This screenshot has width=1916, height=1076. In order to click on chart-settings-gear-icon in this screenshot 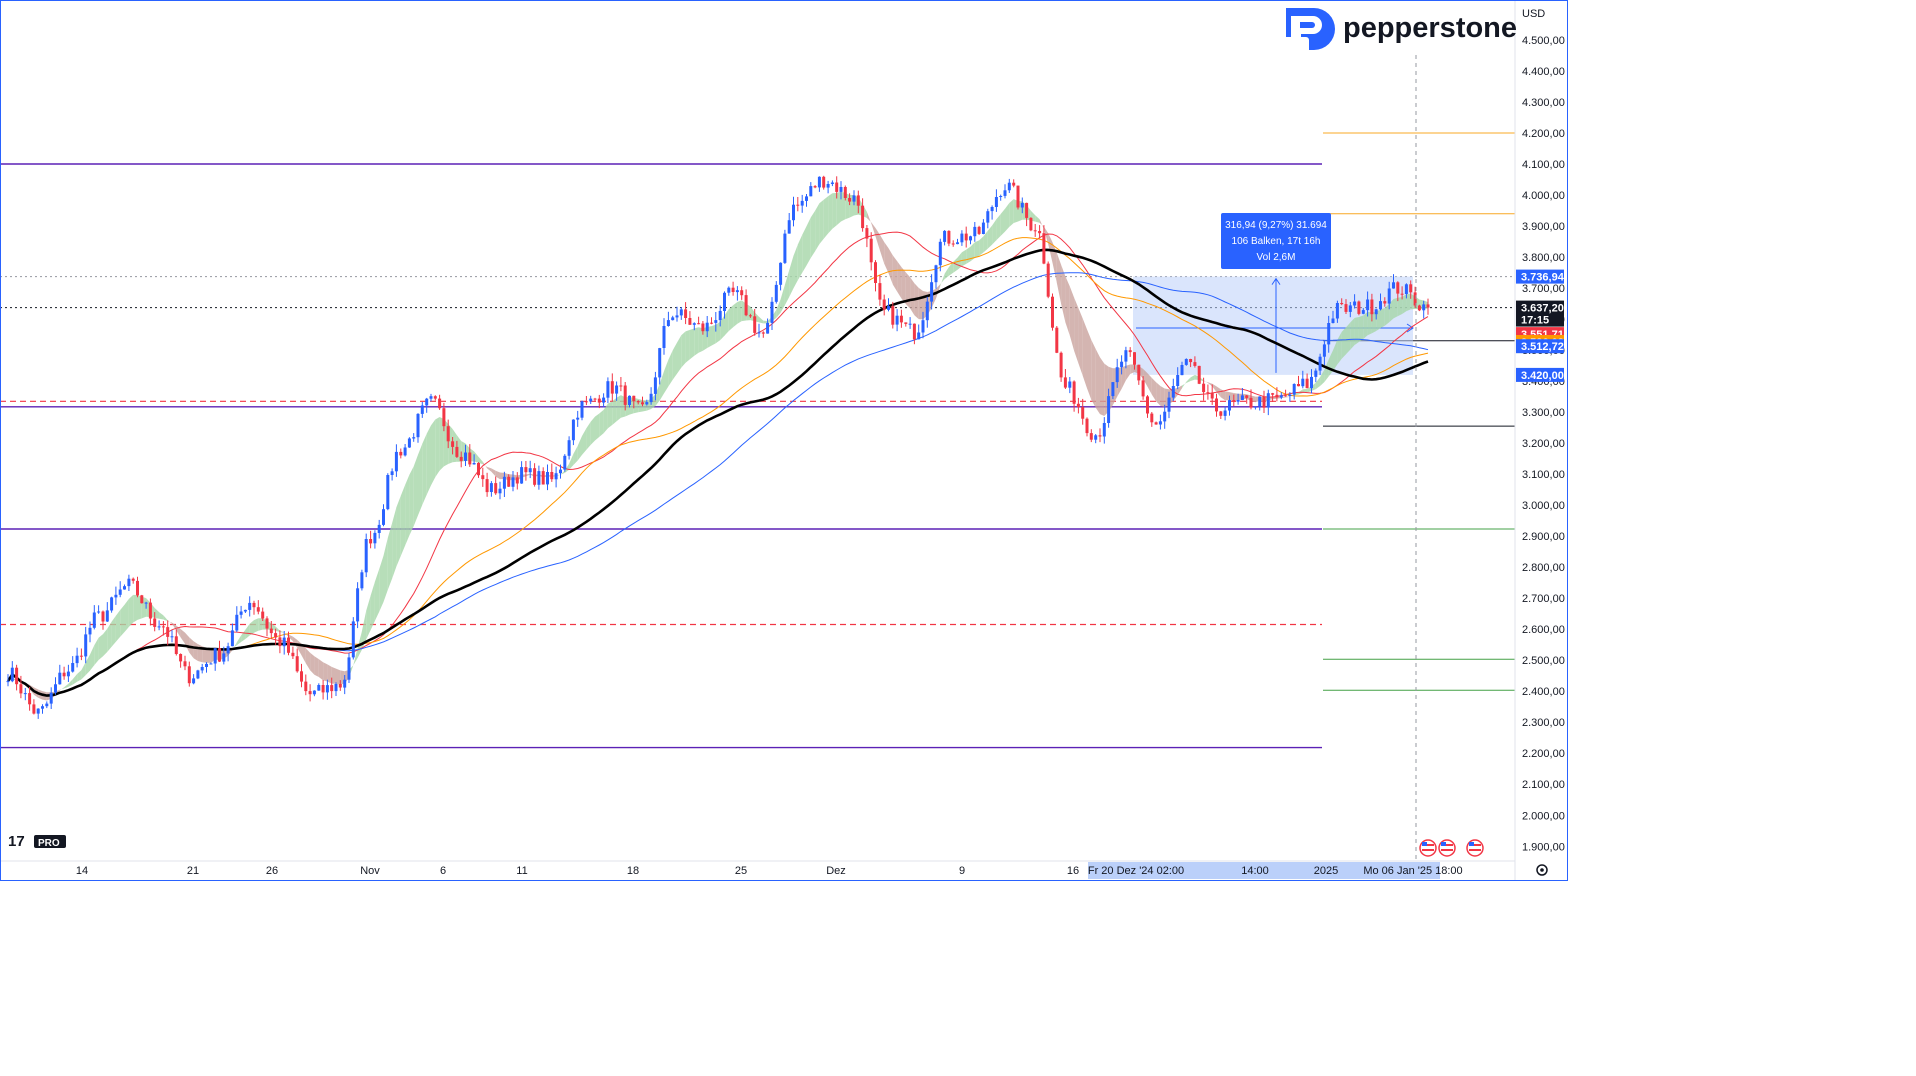, I will do `click(1542, 870)`.